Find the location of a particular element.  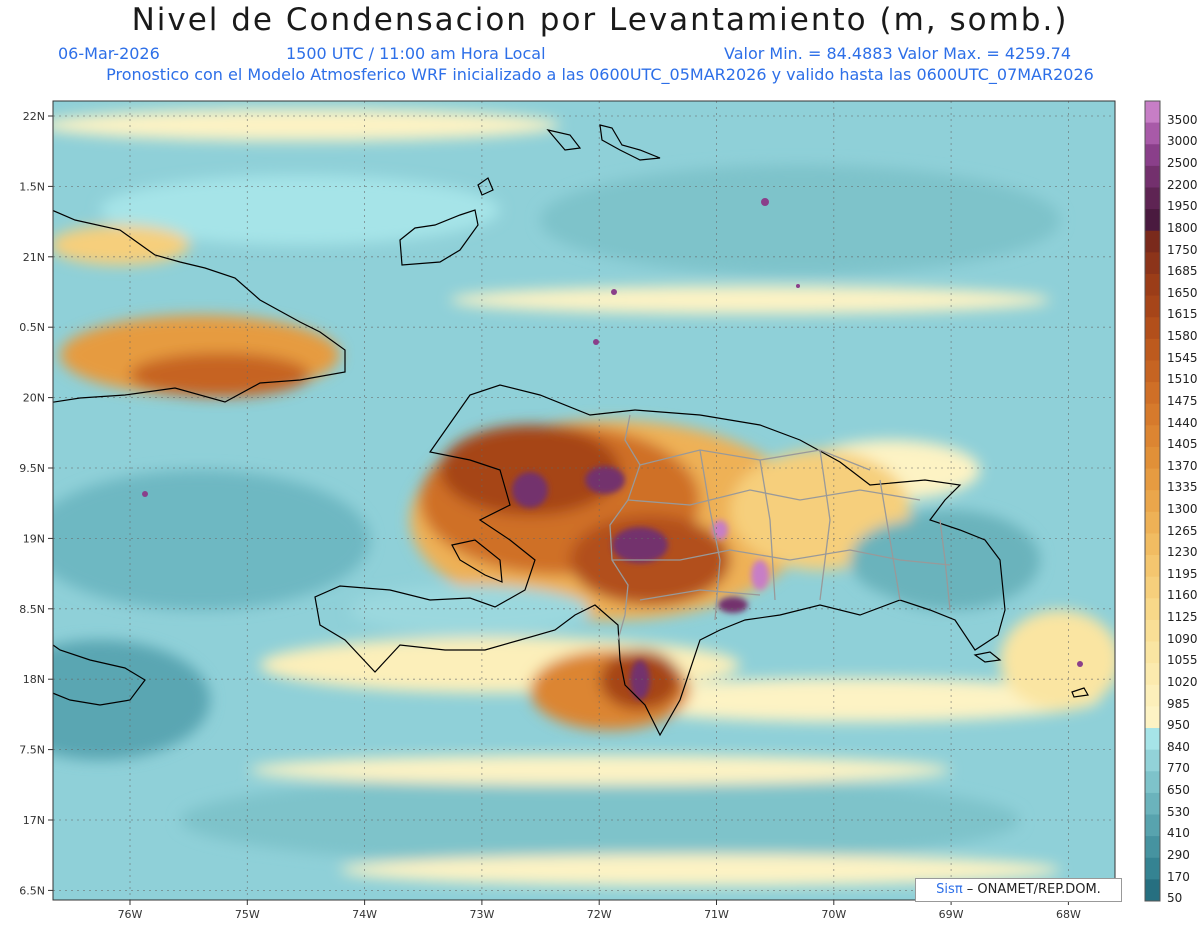

lon-tick-label: 76W is located at coordinates (130, 914).